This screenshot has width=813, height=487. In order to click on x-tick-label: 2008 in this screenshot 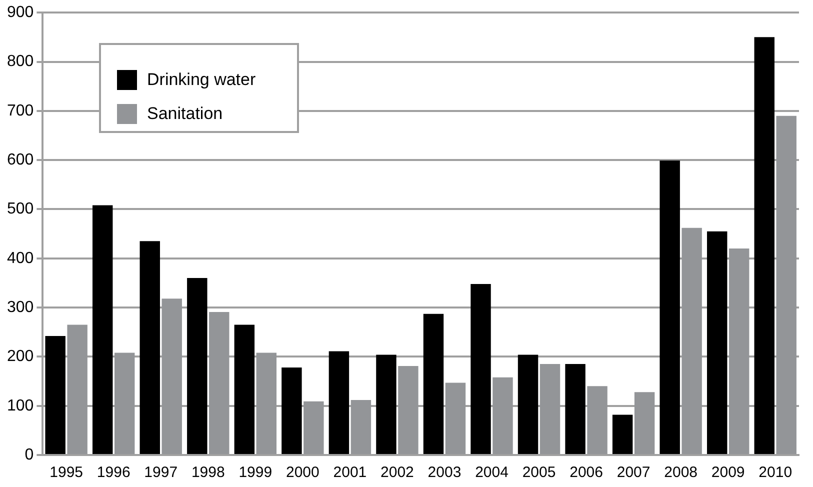, I will do `click(681, 473)`.